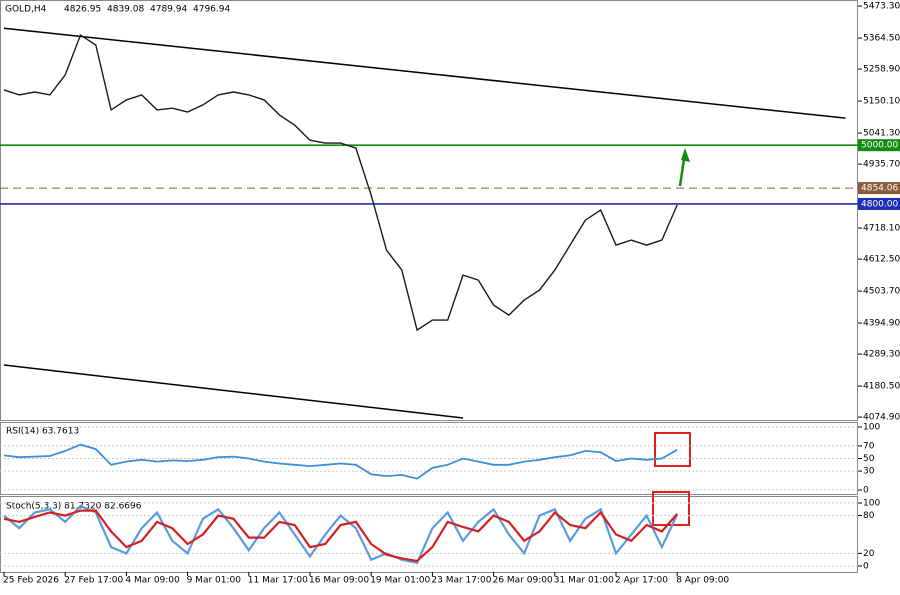 The height and width of the screenshot is (595, 900). I want to click on y-tick-label: 5364.50, so click(881, 39).